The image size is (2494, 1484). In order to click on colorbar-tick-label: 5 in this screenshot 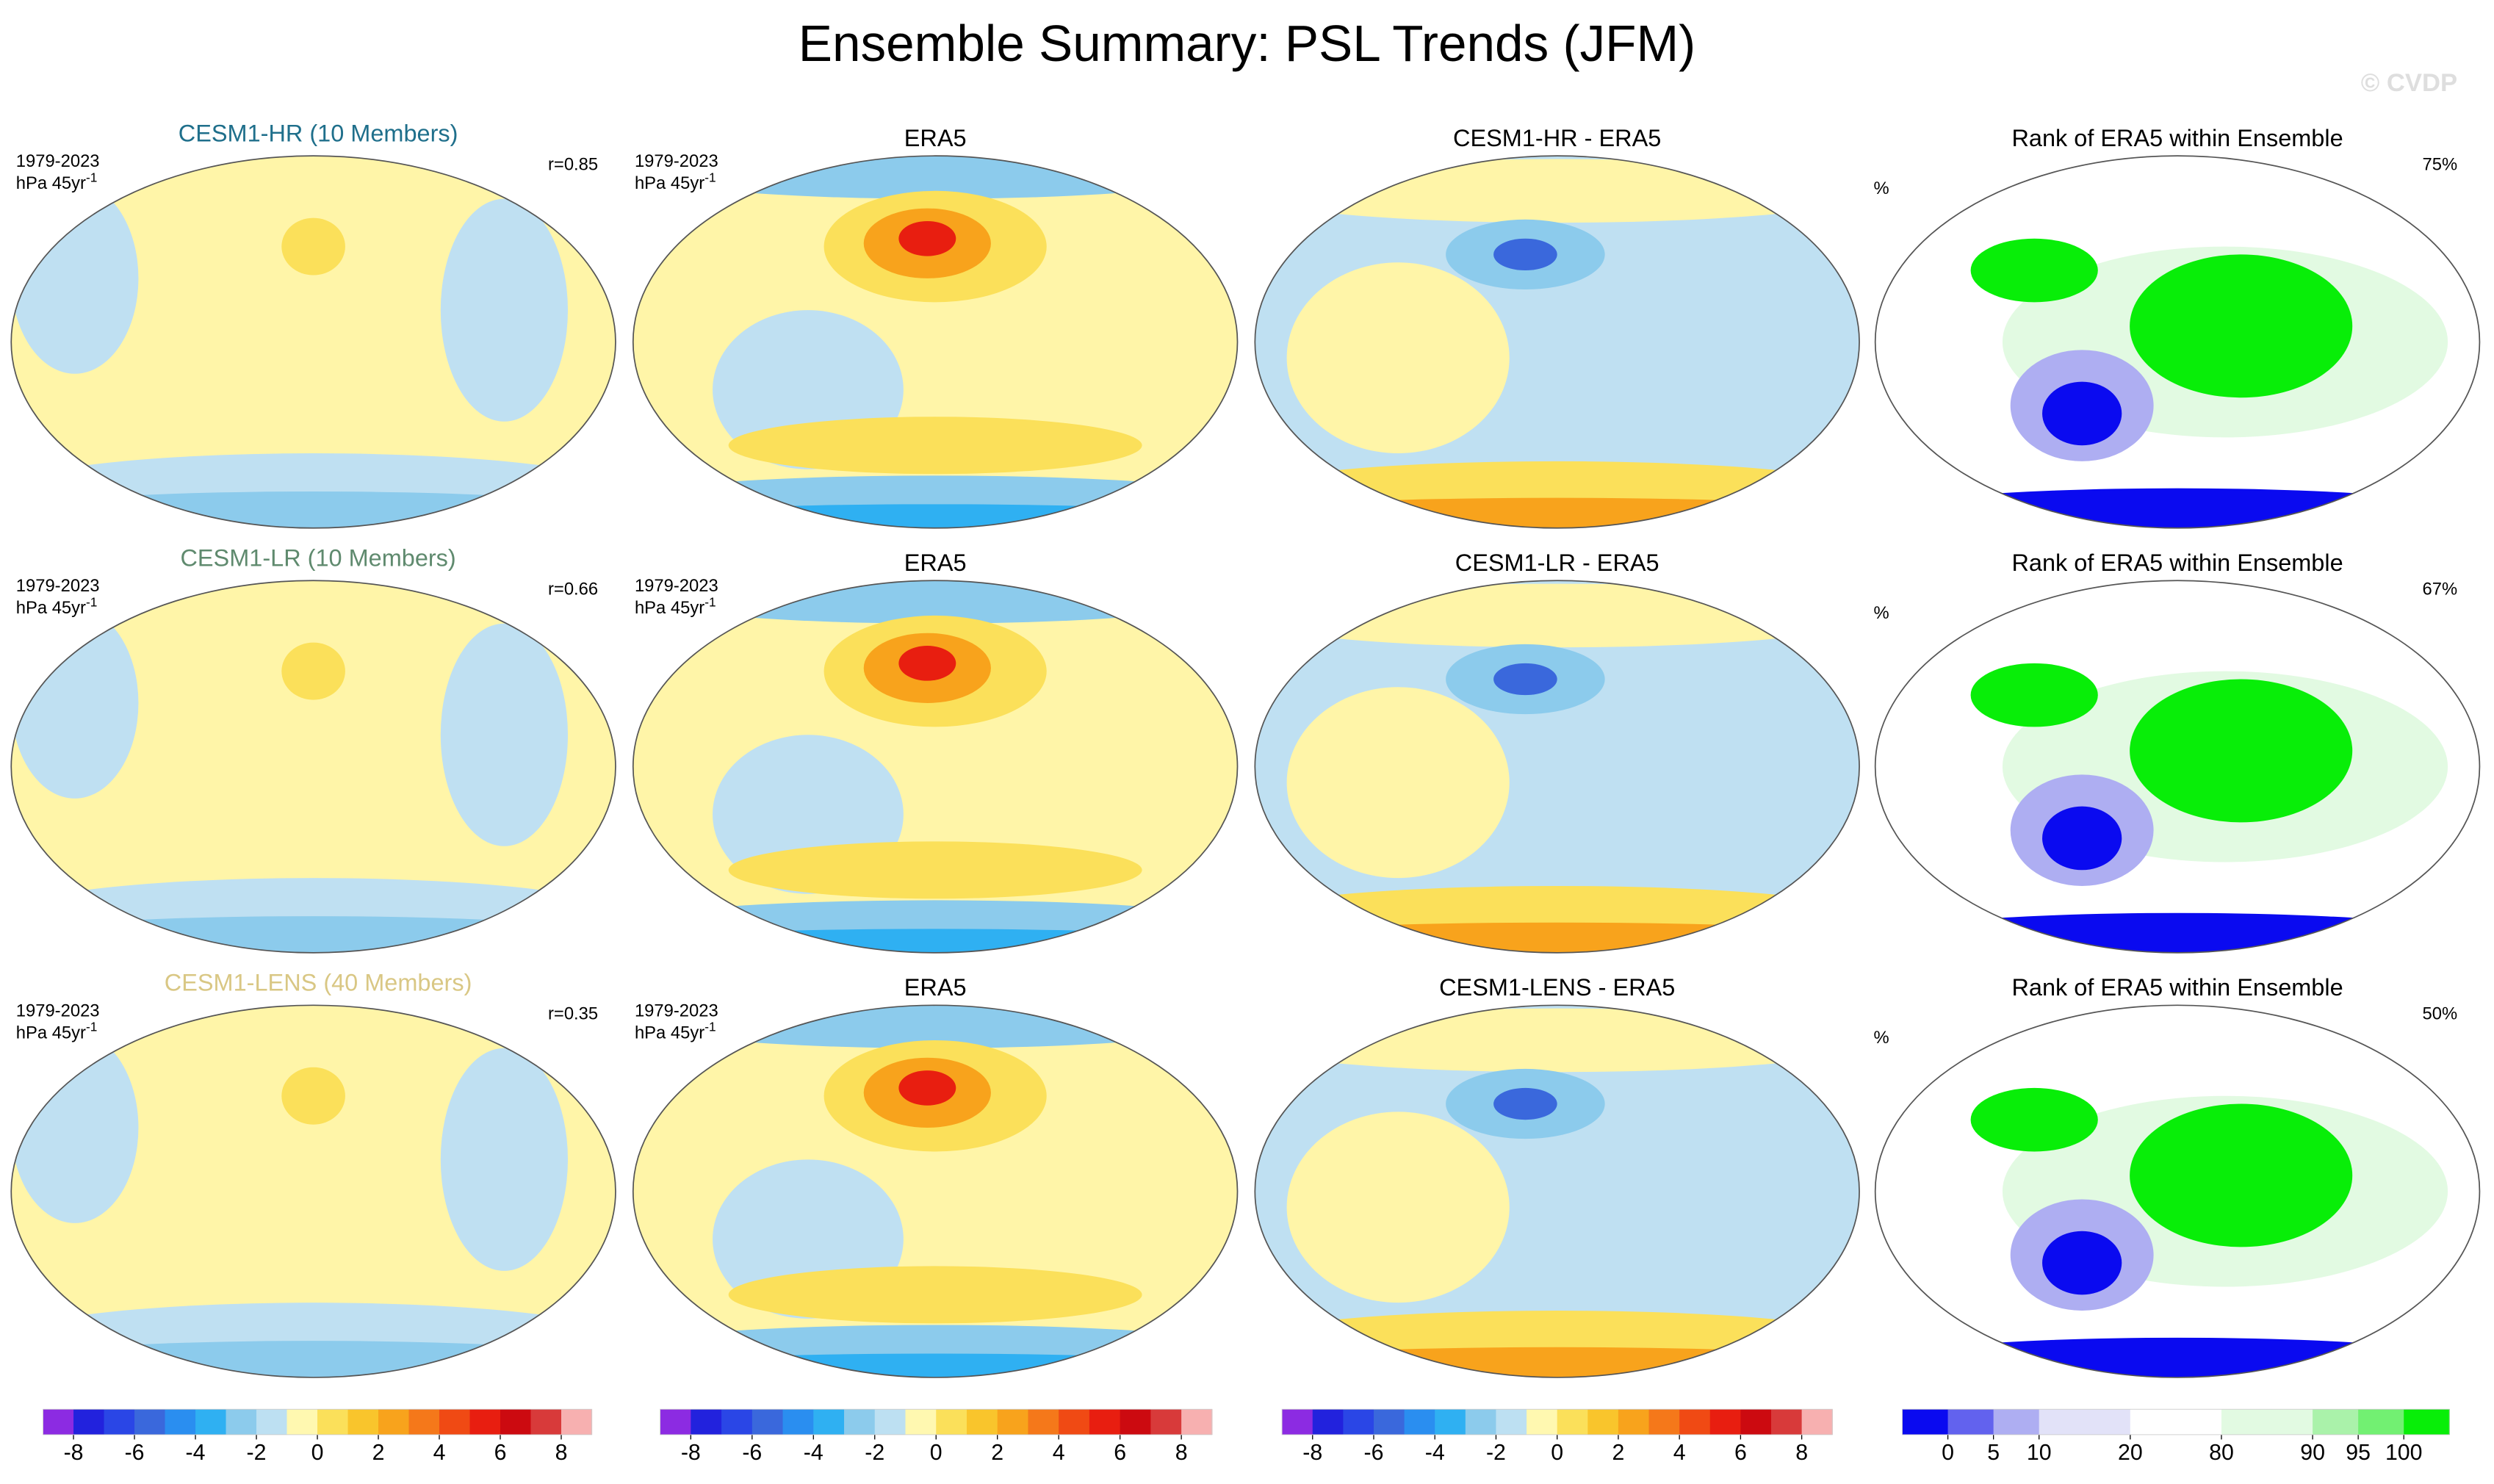, I will do `click(1993, 1453)`.